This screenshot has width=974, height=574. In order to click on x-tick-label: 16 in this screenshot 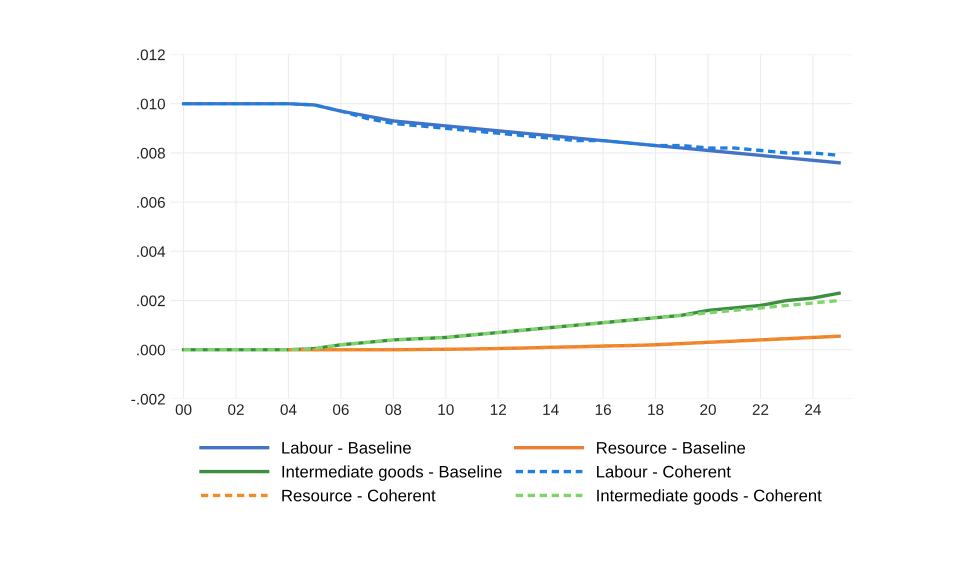, I will do `click(603, 410)`.